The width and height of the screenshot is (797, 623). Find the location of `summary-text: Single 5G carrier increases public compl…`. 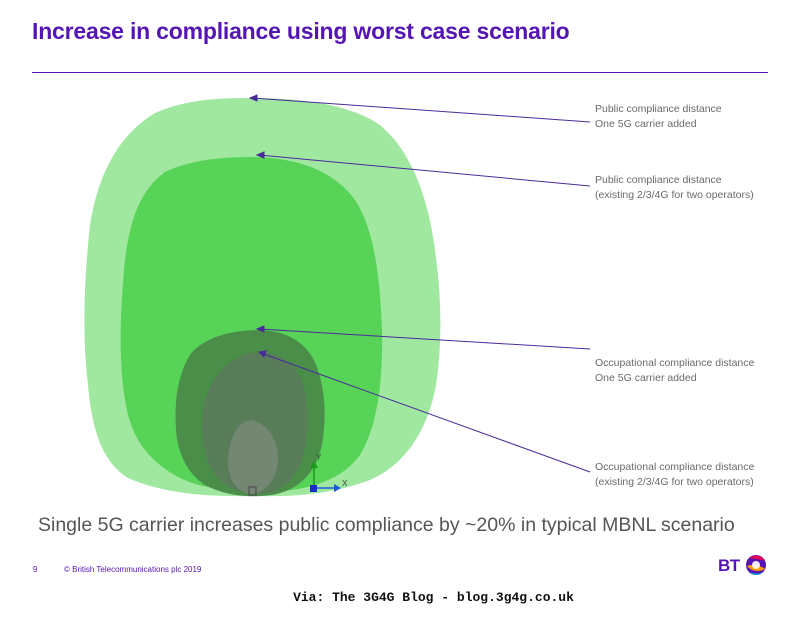

summary-text: Single 5G carrier increases public compl… is located at coordinates (386, 525).